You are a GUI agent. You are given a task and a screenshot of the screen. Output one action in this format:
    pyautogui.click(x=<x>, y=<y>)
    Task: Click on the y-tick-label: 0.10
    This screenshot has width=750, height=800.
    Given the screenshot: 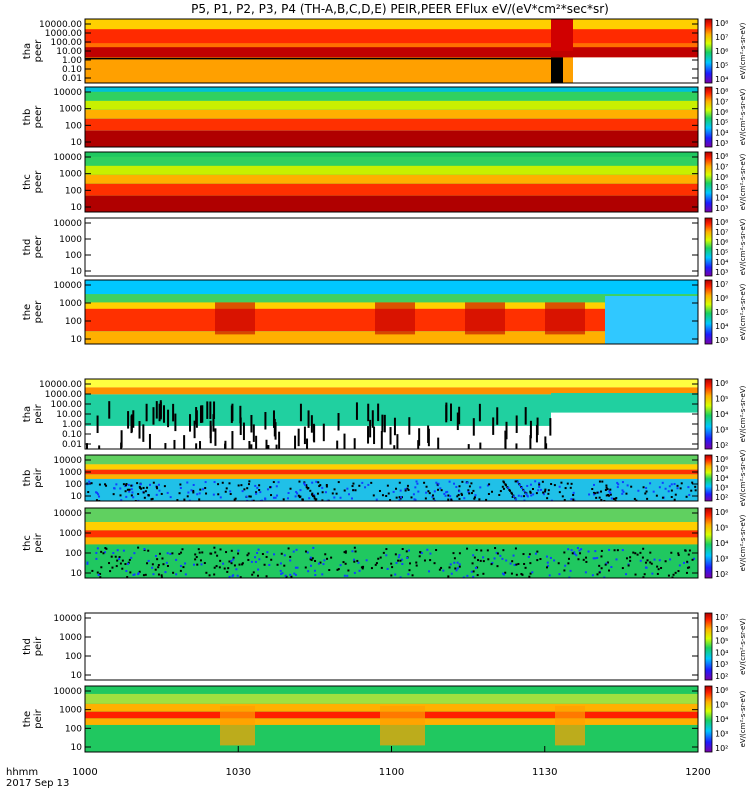 What is the action you would take?
    pyautogui.click(x=72, y=435)
    